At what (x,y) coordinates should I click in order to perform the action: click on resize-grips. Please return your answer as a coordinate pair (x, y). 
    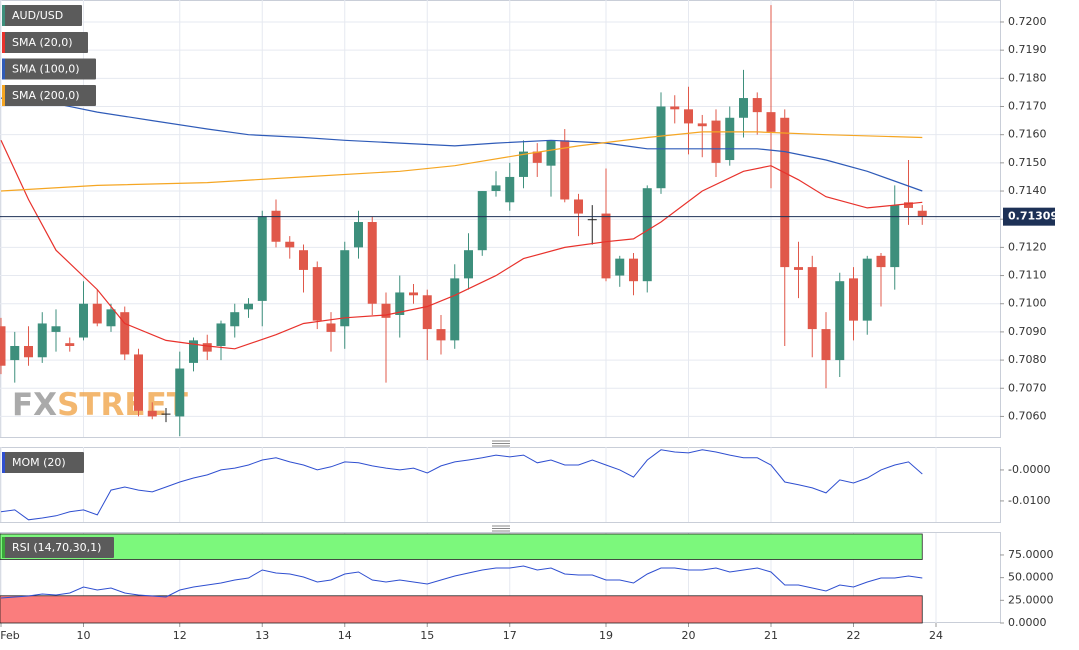
    Looking at the image, I should click on (501, 486).